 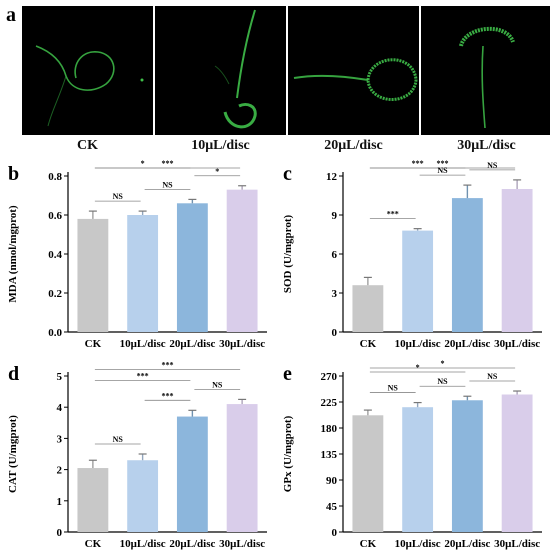 I want to click on image-label-20ul: 20μL/disc, so click(x=353, y=145).